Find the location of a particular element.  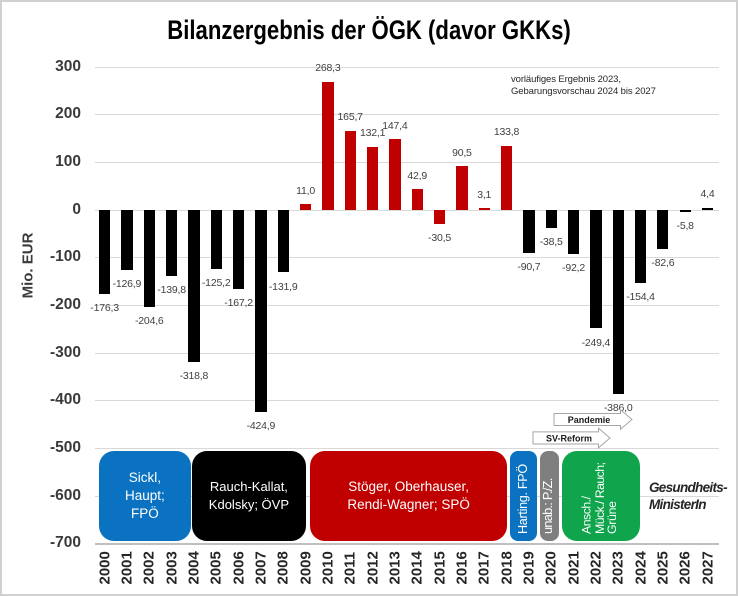

svg-text: SV-Reform is located at coordinates (569, 439).